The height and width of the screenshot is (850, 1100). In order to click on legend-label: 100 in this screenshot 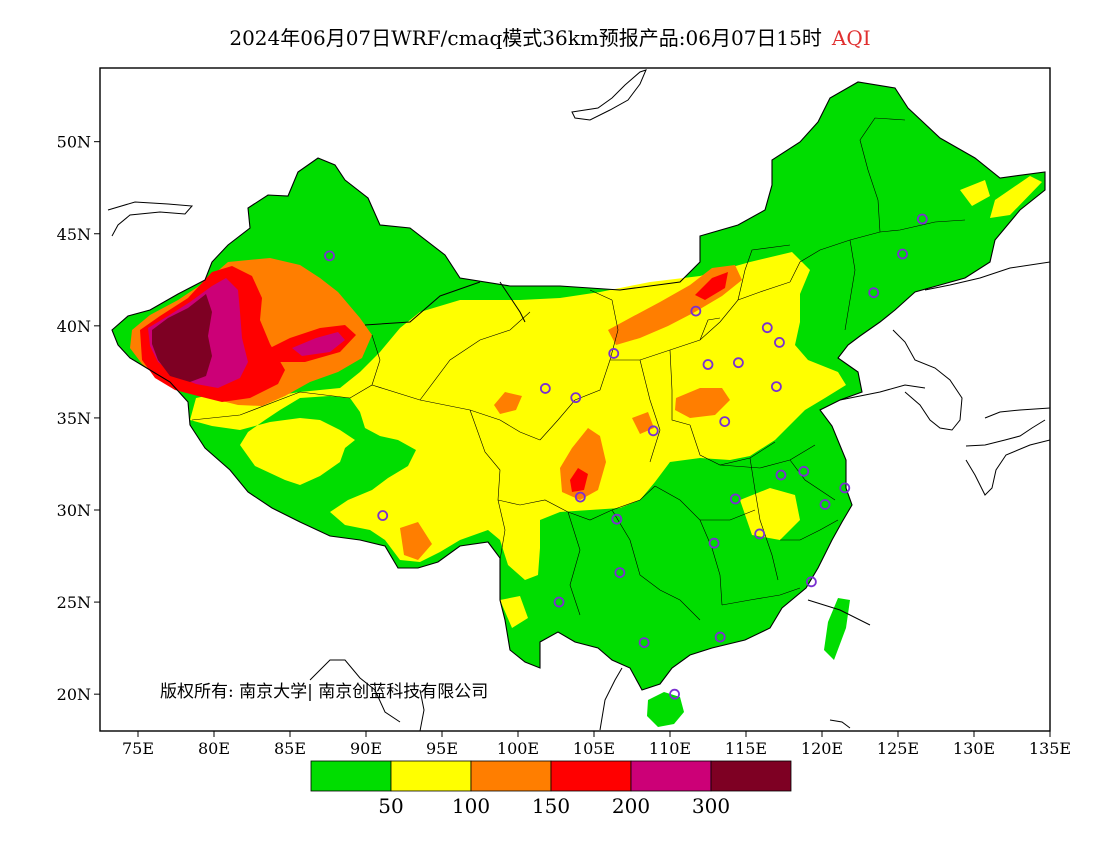, I will do `click(471, 806)`.